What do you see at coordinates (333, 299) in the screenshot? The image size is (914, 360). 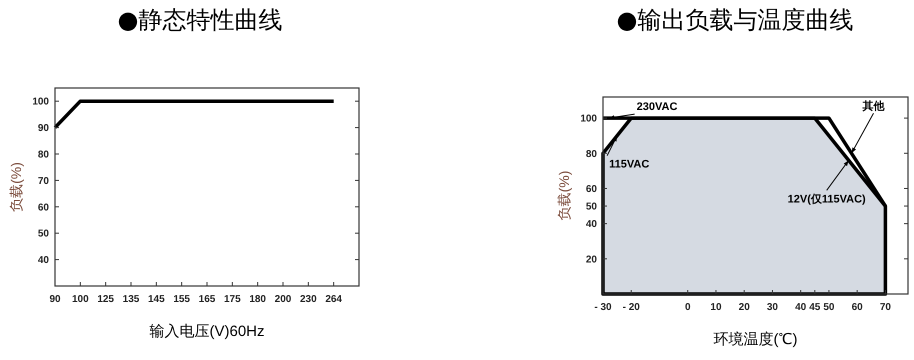 I see `x-tick-label: 264` at bounding box center [333, 299].